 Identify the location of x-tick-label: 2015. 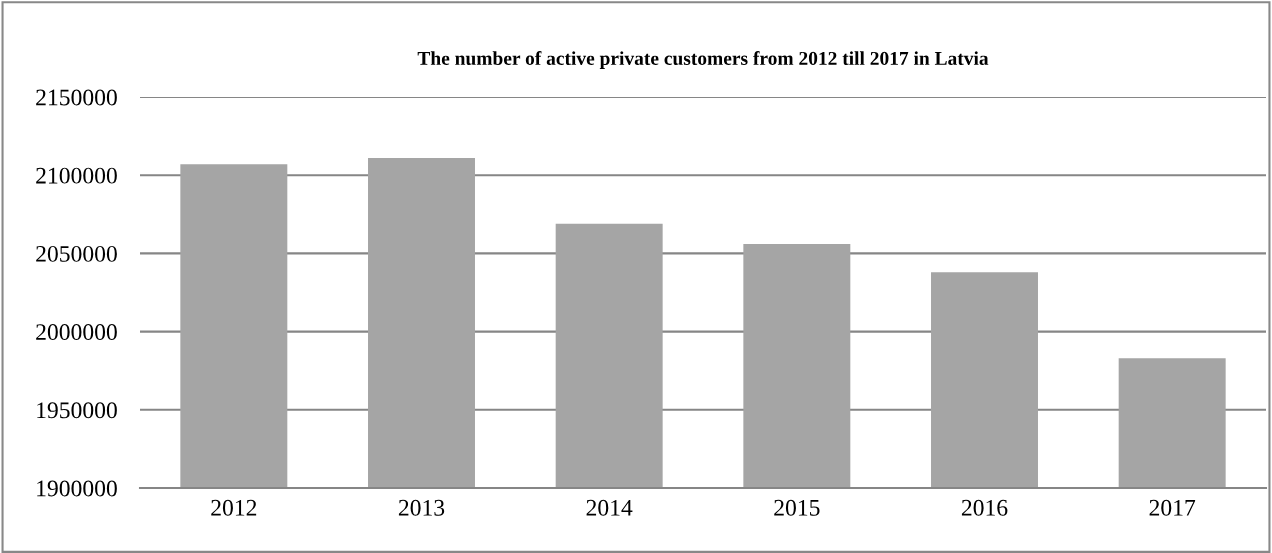
(797, 507).